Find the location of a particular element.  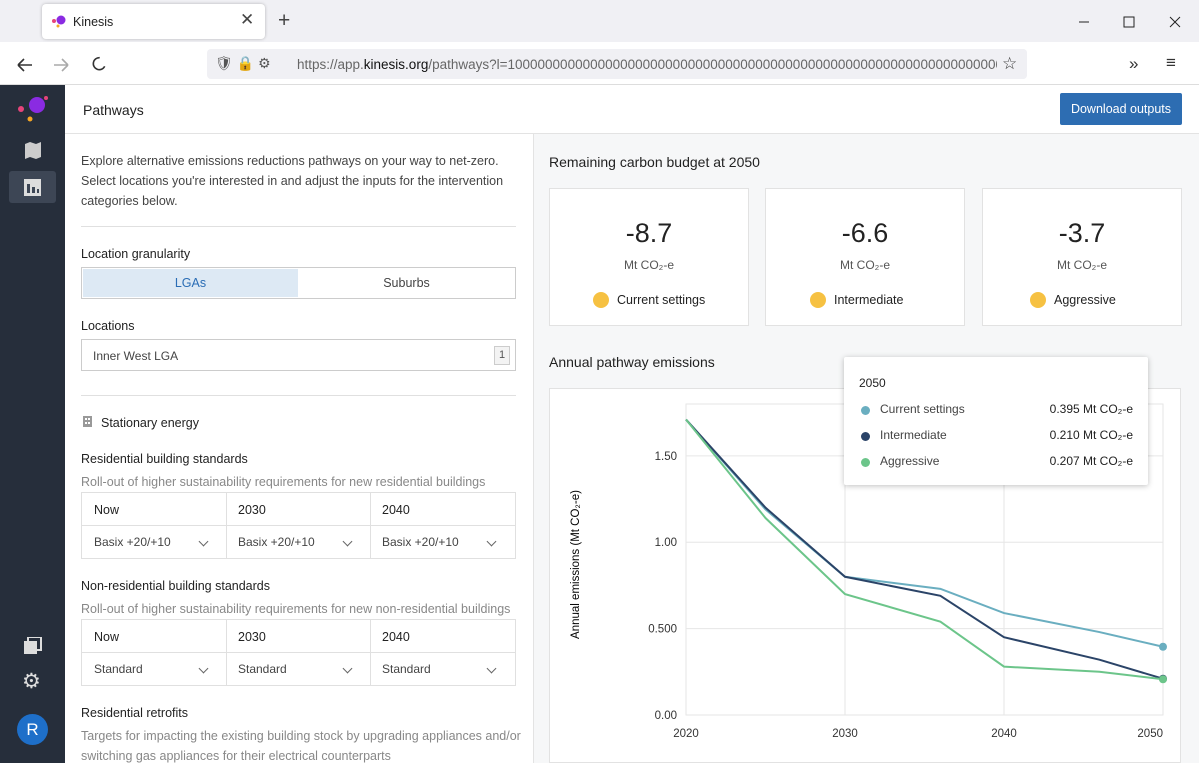

x-tick-label: 2040 is located at coordinates (1004, 734).